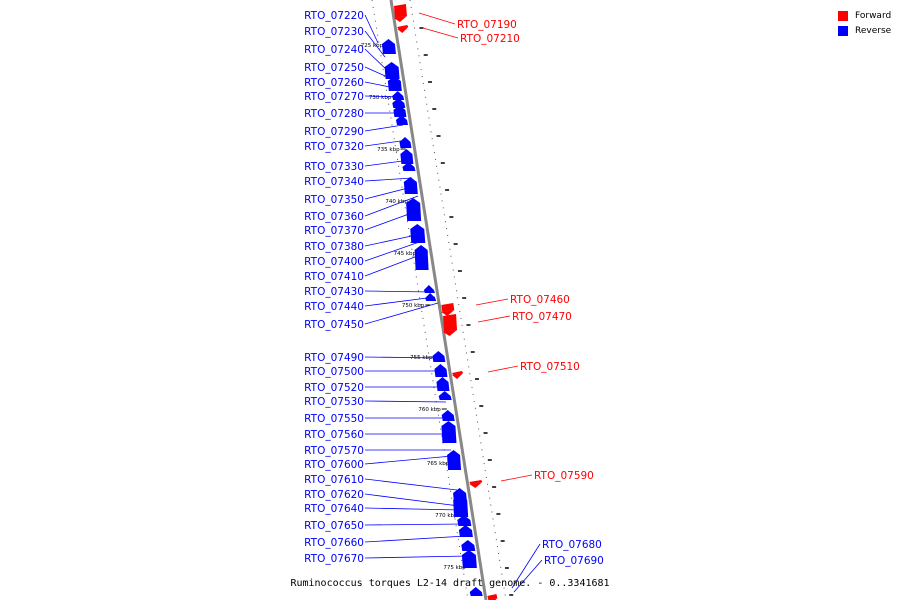  I want to click on gene-label-reverse: RTO_07530, so click(334, 402).